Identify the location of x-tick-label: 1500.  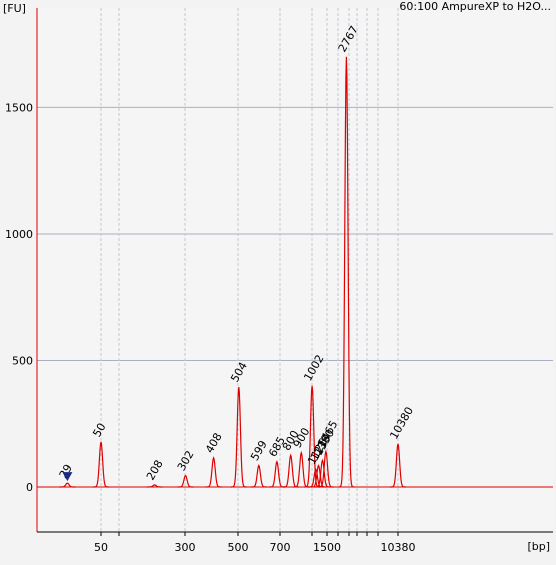
(327, 547).